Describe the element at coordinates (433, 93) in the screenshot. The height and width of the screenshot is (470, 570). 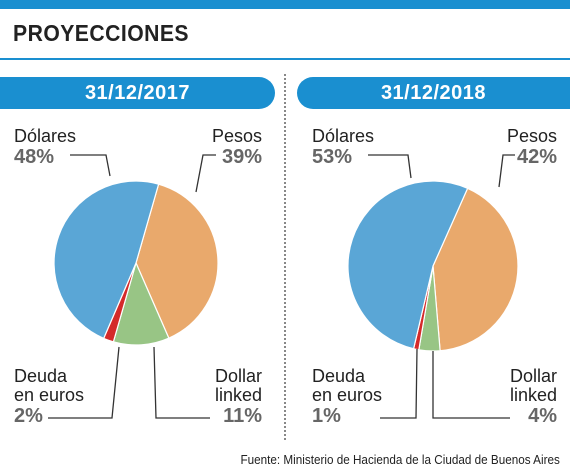
I see `date-pill-2018: 31/12/2018` at that location.